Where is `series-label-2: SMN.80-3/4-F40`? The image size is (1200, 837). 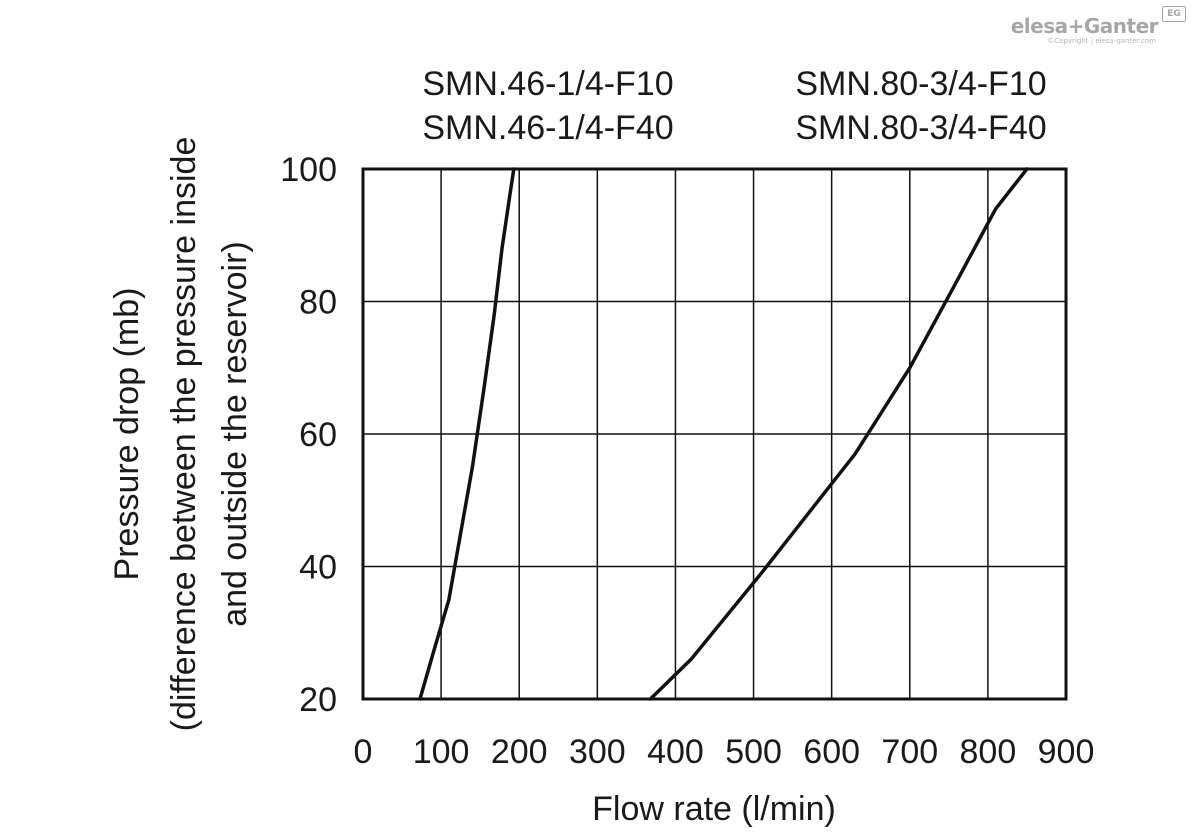 series-label-2: SMN.80-3/4-F40 is located at coordinates (920, 128).